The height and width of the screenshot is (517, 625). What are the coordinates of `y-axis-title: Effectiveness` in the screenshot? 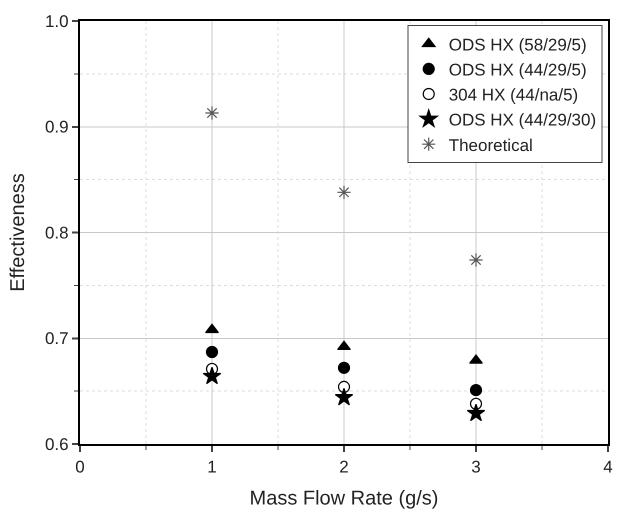 It's located at (17, 232).